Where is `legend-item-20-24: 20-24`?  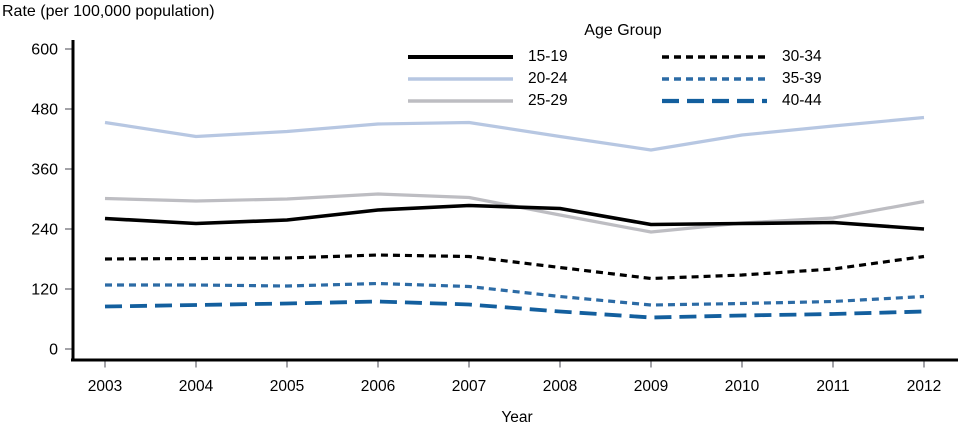
legend-item-20-24: 20-24 is located at coordinates (535, 79).